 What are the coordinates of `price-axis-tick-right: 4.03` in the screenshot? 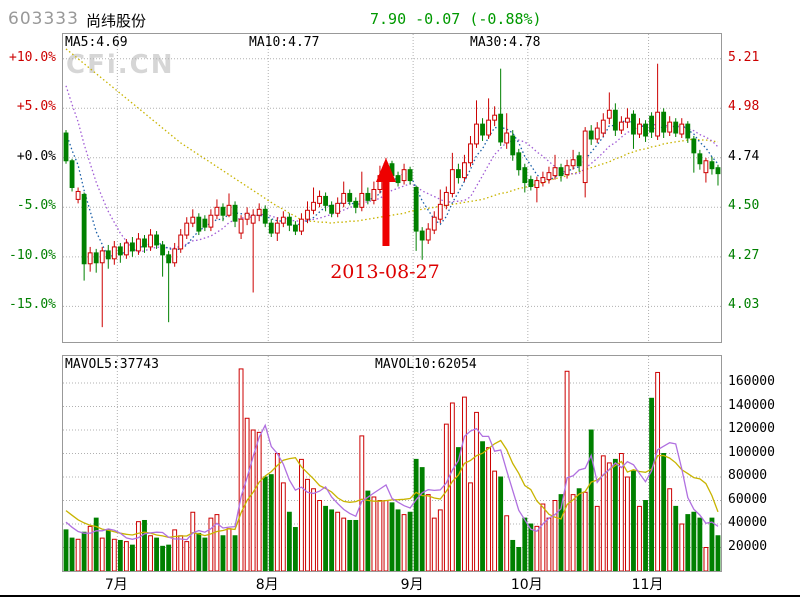 It's located at (744, 305).